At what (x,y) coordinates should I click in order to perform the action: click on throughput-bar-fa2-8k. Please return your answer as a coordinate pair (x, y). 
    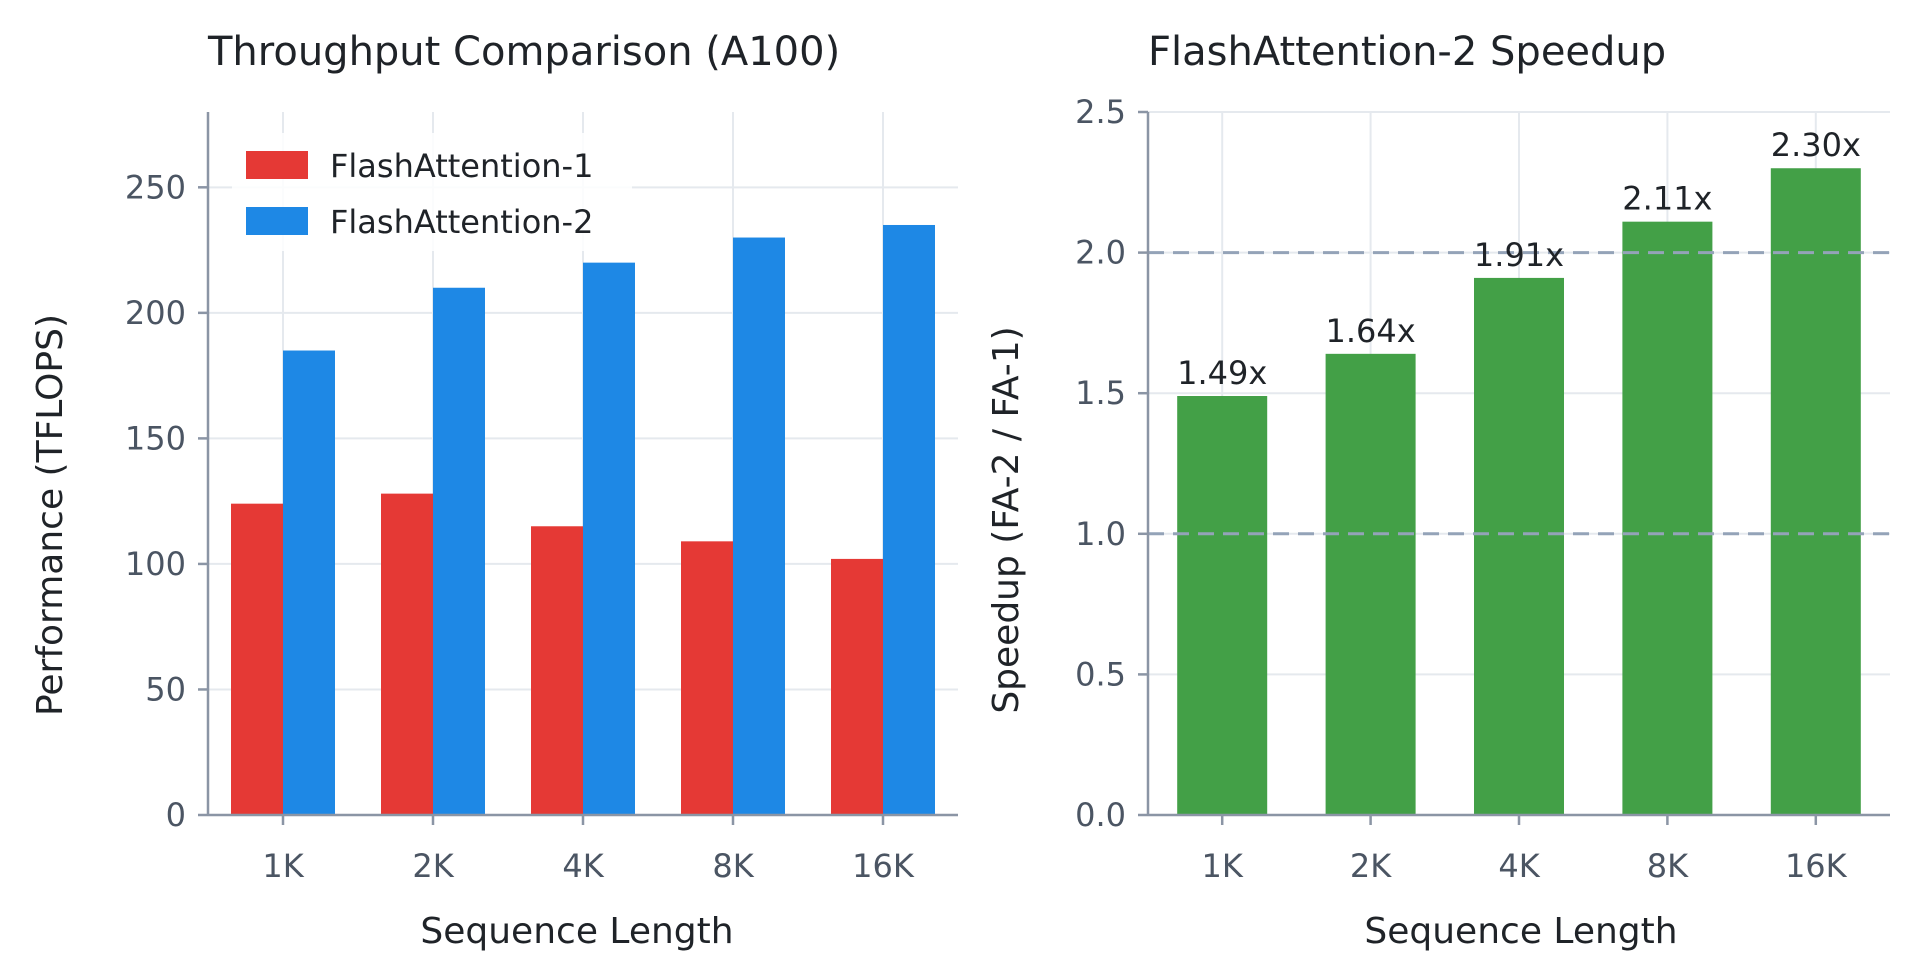
    Looking at the image, I should click on (759, 526).